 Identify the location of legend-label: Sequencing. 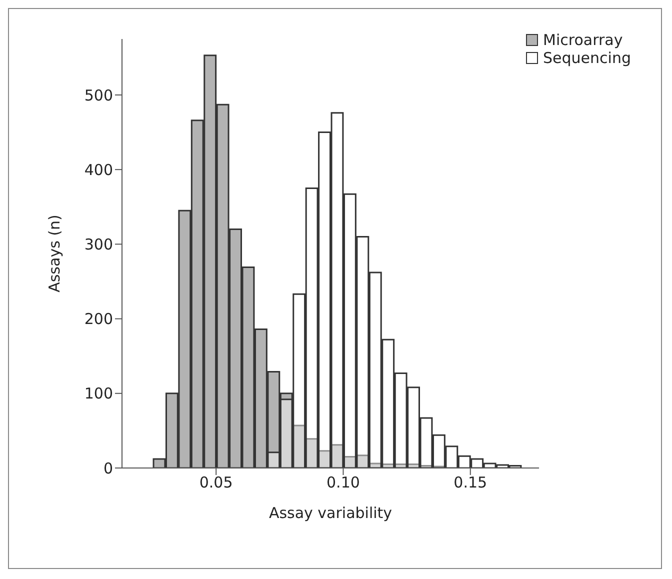
(587, 58).